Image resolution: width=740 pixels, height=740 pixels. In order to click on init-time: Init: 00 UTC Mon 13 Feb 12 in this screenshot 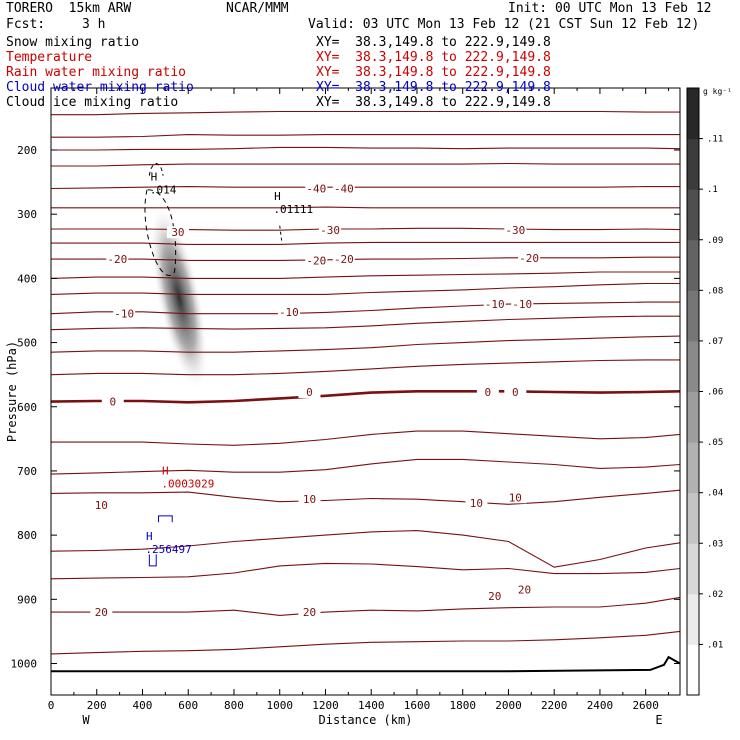, I will do `click(610, 8)`.